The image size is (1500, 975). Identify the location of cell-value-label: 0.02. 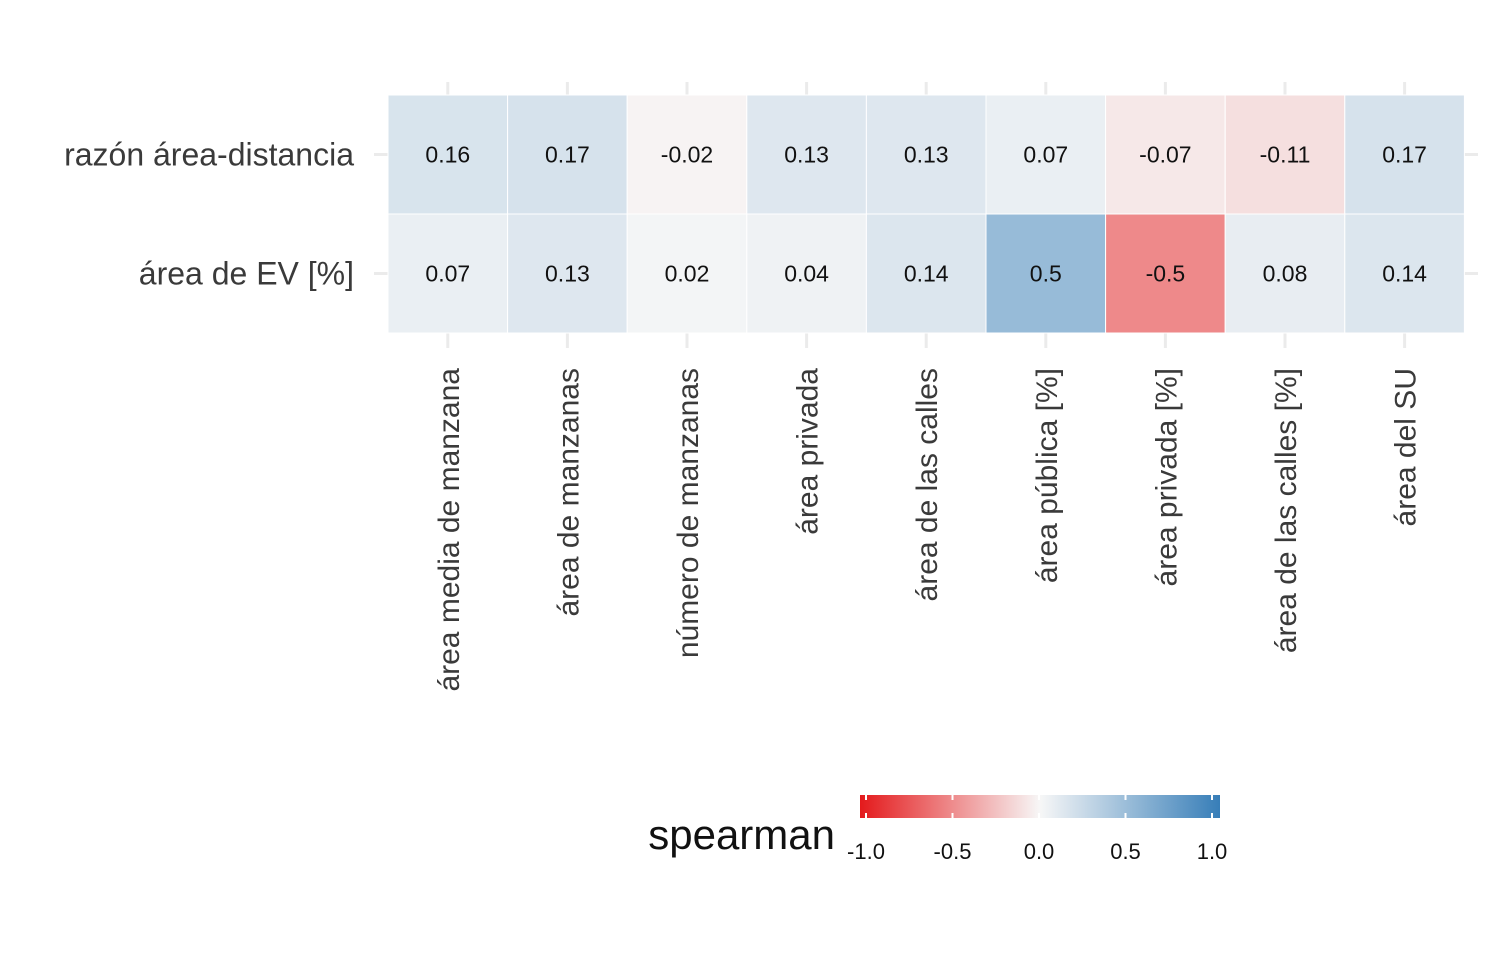
(687, 274).